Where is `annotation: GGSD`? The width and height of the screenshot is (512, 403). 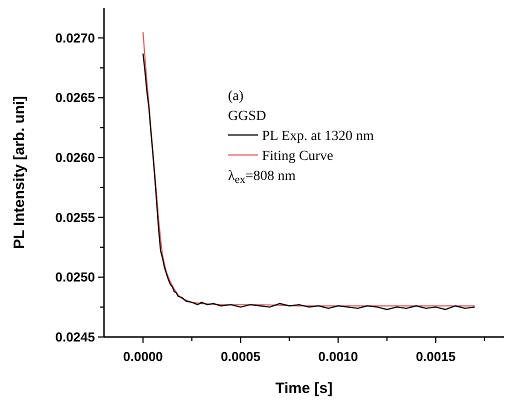 annotation: GGSD is located at coordinates (247, 116).